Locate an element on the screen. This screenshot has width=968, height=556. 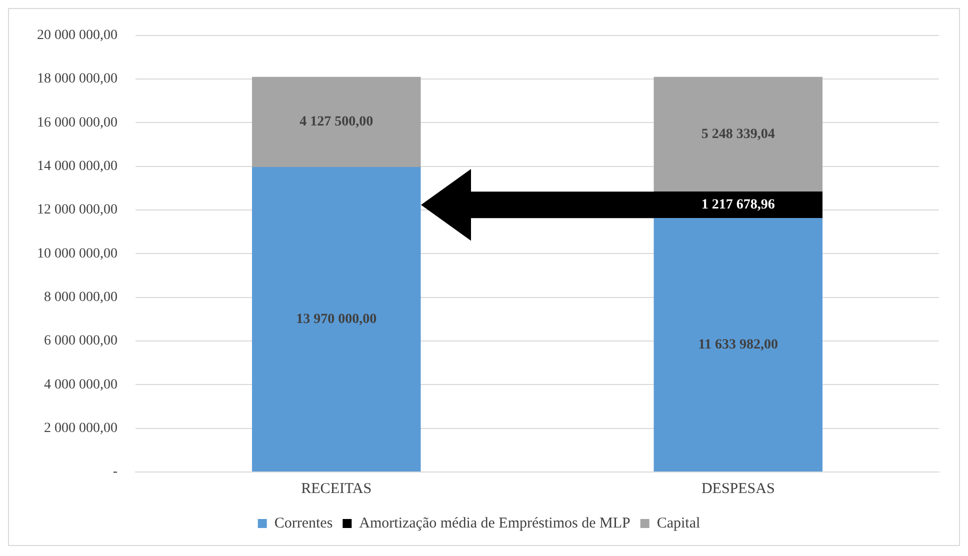
legend-label: Correntes is located at coordinates (303, 523).